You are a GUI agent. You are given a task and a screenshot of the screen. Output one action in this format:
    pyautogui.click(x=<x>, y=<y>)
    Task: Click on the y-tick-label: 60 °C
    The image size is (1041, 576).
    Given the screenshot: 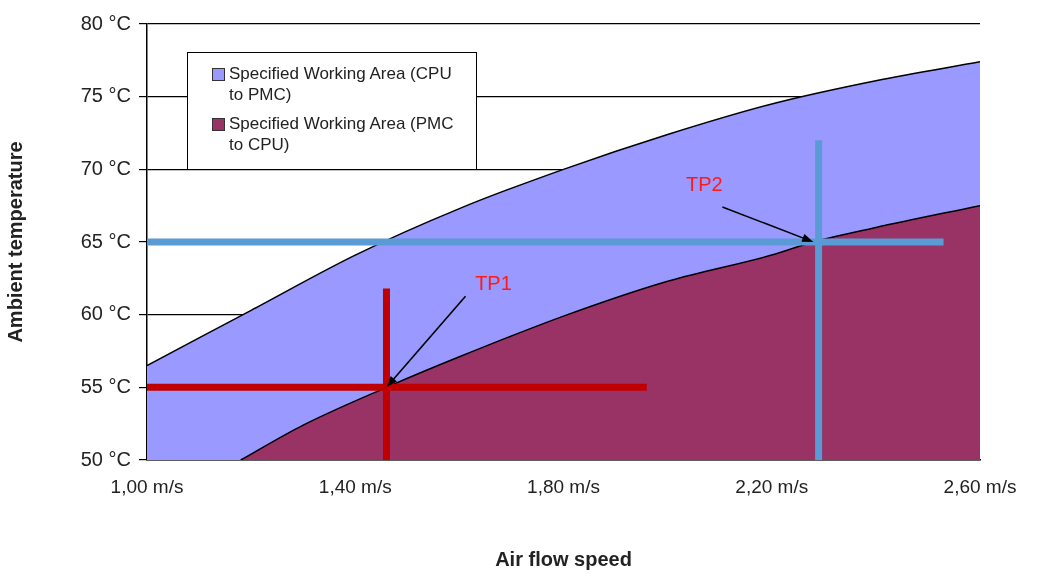 What is the action you would take?
    pyautogui.click(x=105, y=313)
    